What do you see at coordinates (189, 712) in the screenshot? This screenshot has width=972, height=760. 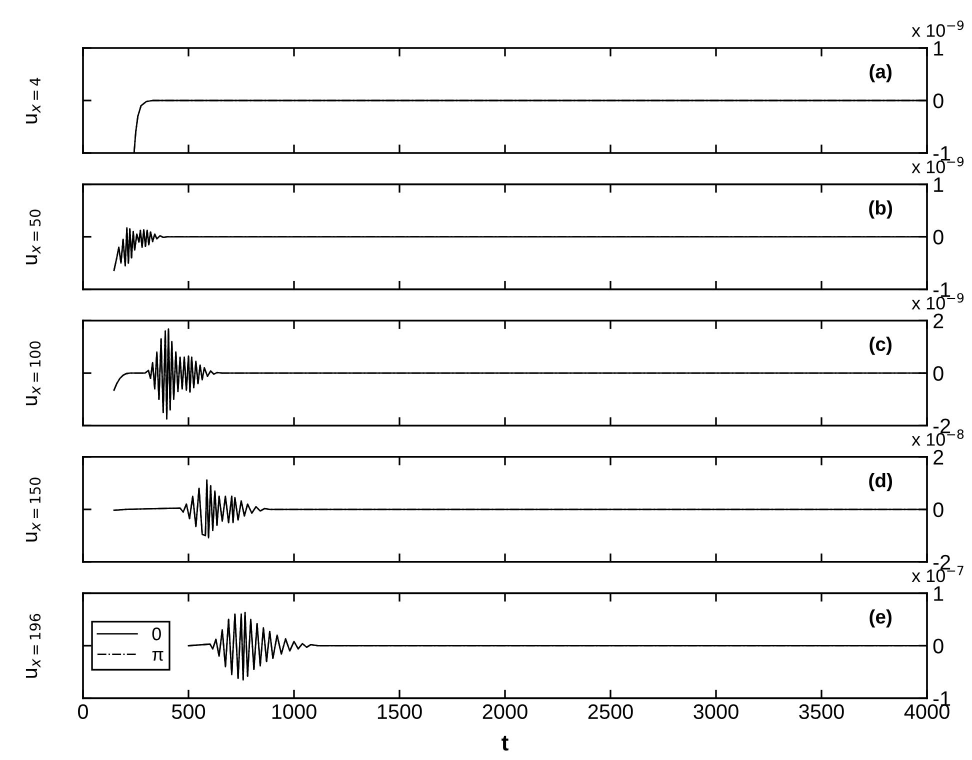 I see `x-tick-label: 500` at bounding box center [189, 712].